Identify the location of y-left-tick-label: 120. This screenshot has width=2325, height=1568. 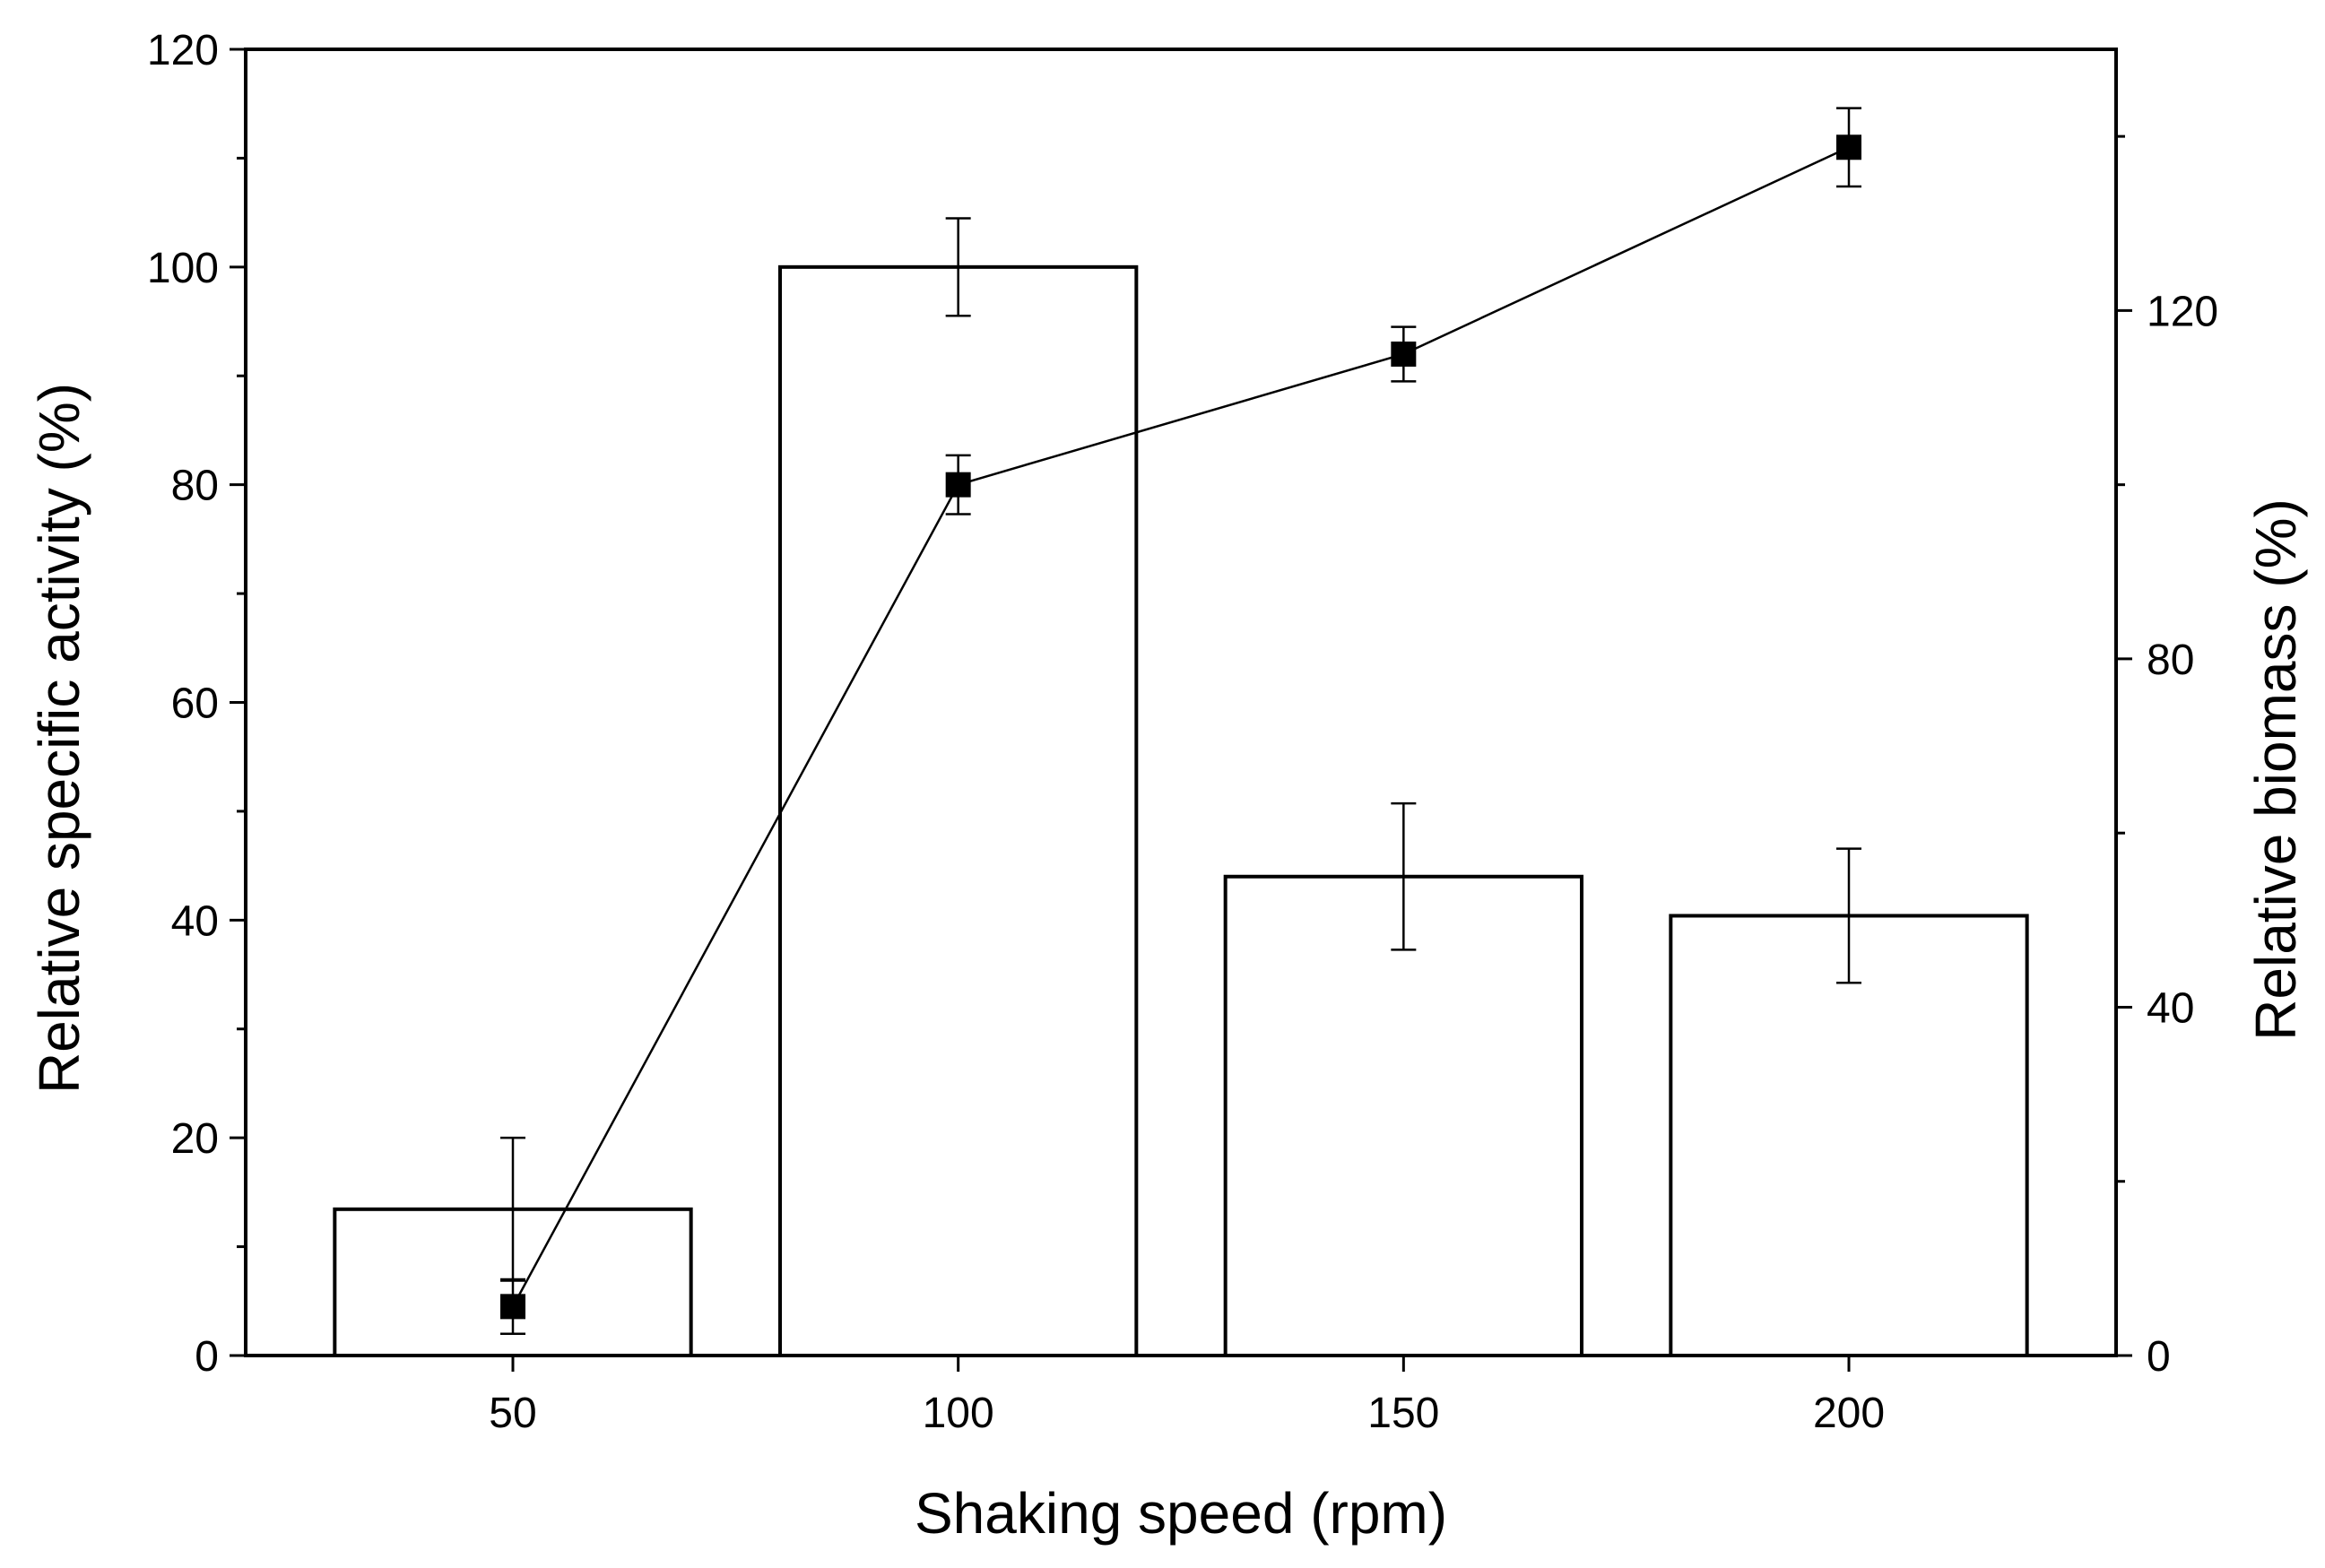
(183, 50).